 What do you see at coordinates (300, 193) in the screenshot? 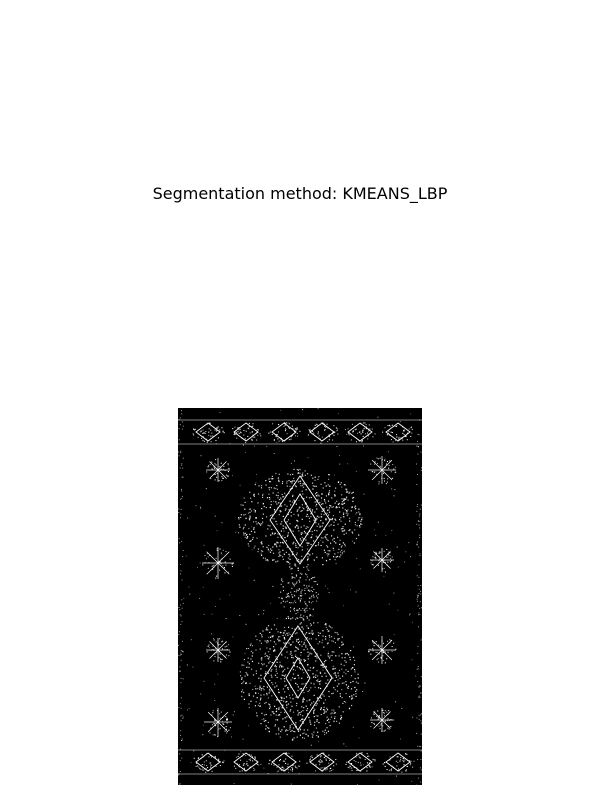
I see `figure-title: Segmentation method: KMEANS_LBP` at bounding box center [300, 193].